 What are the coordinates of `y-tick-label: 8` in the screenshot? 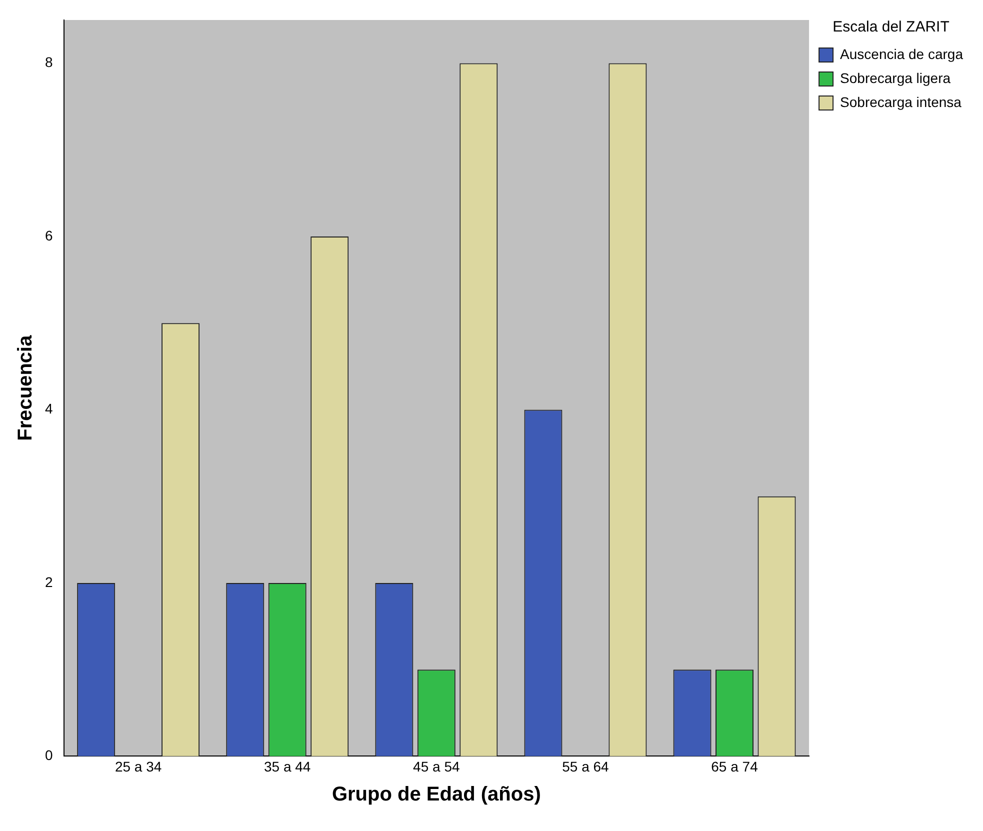 It's located at (48, 62).